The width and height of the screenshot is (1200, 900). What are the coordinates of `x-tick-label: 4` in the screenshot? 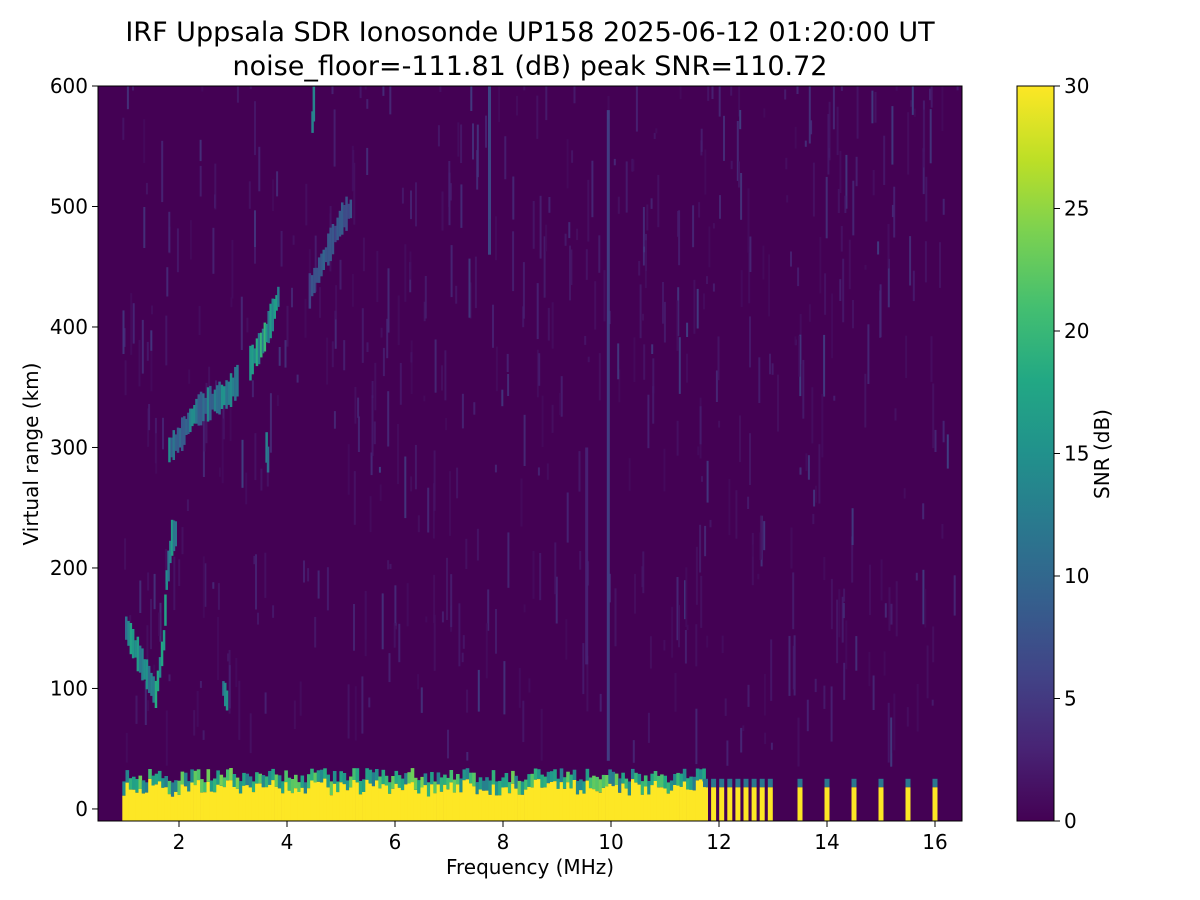 It's located at (287, 842).